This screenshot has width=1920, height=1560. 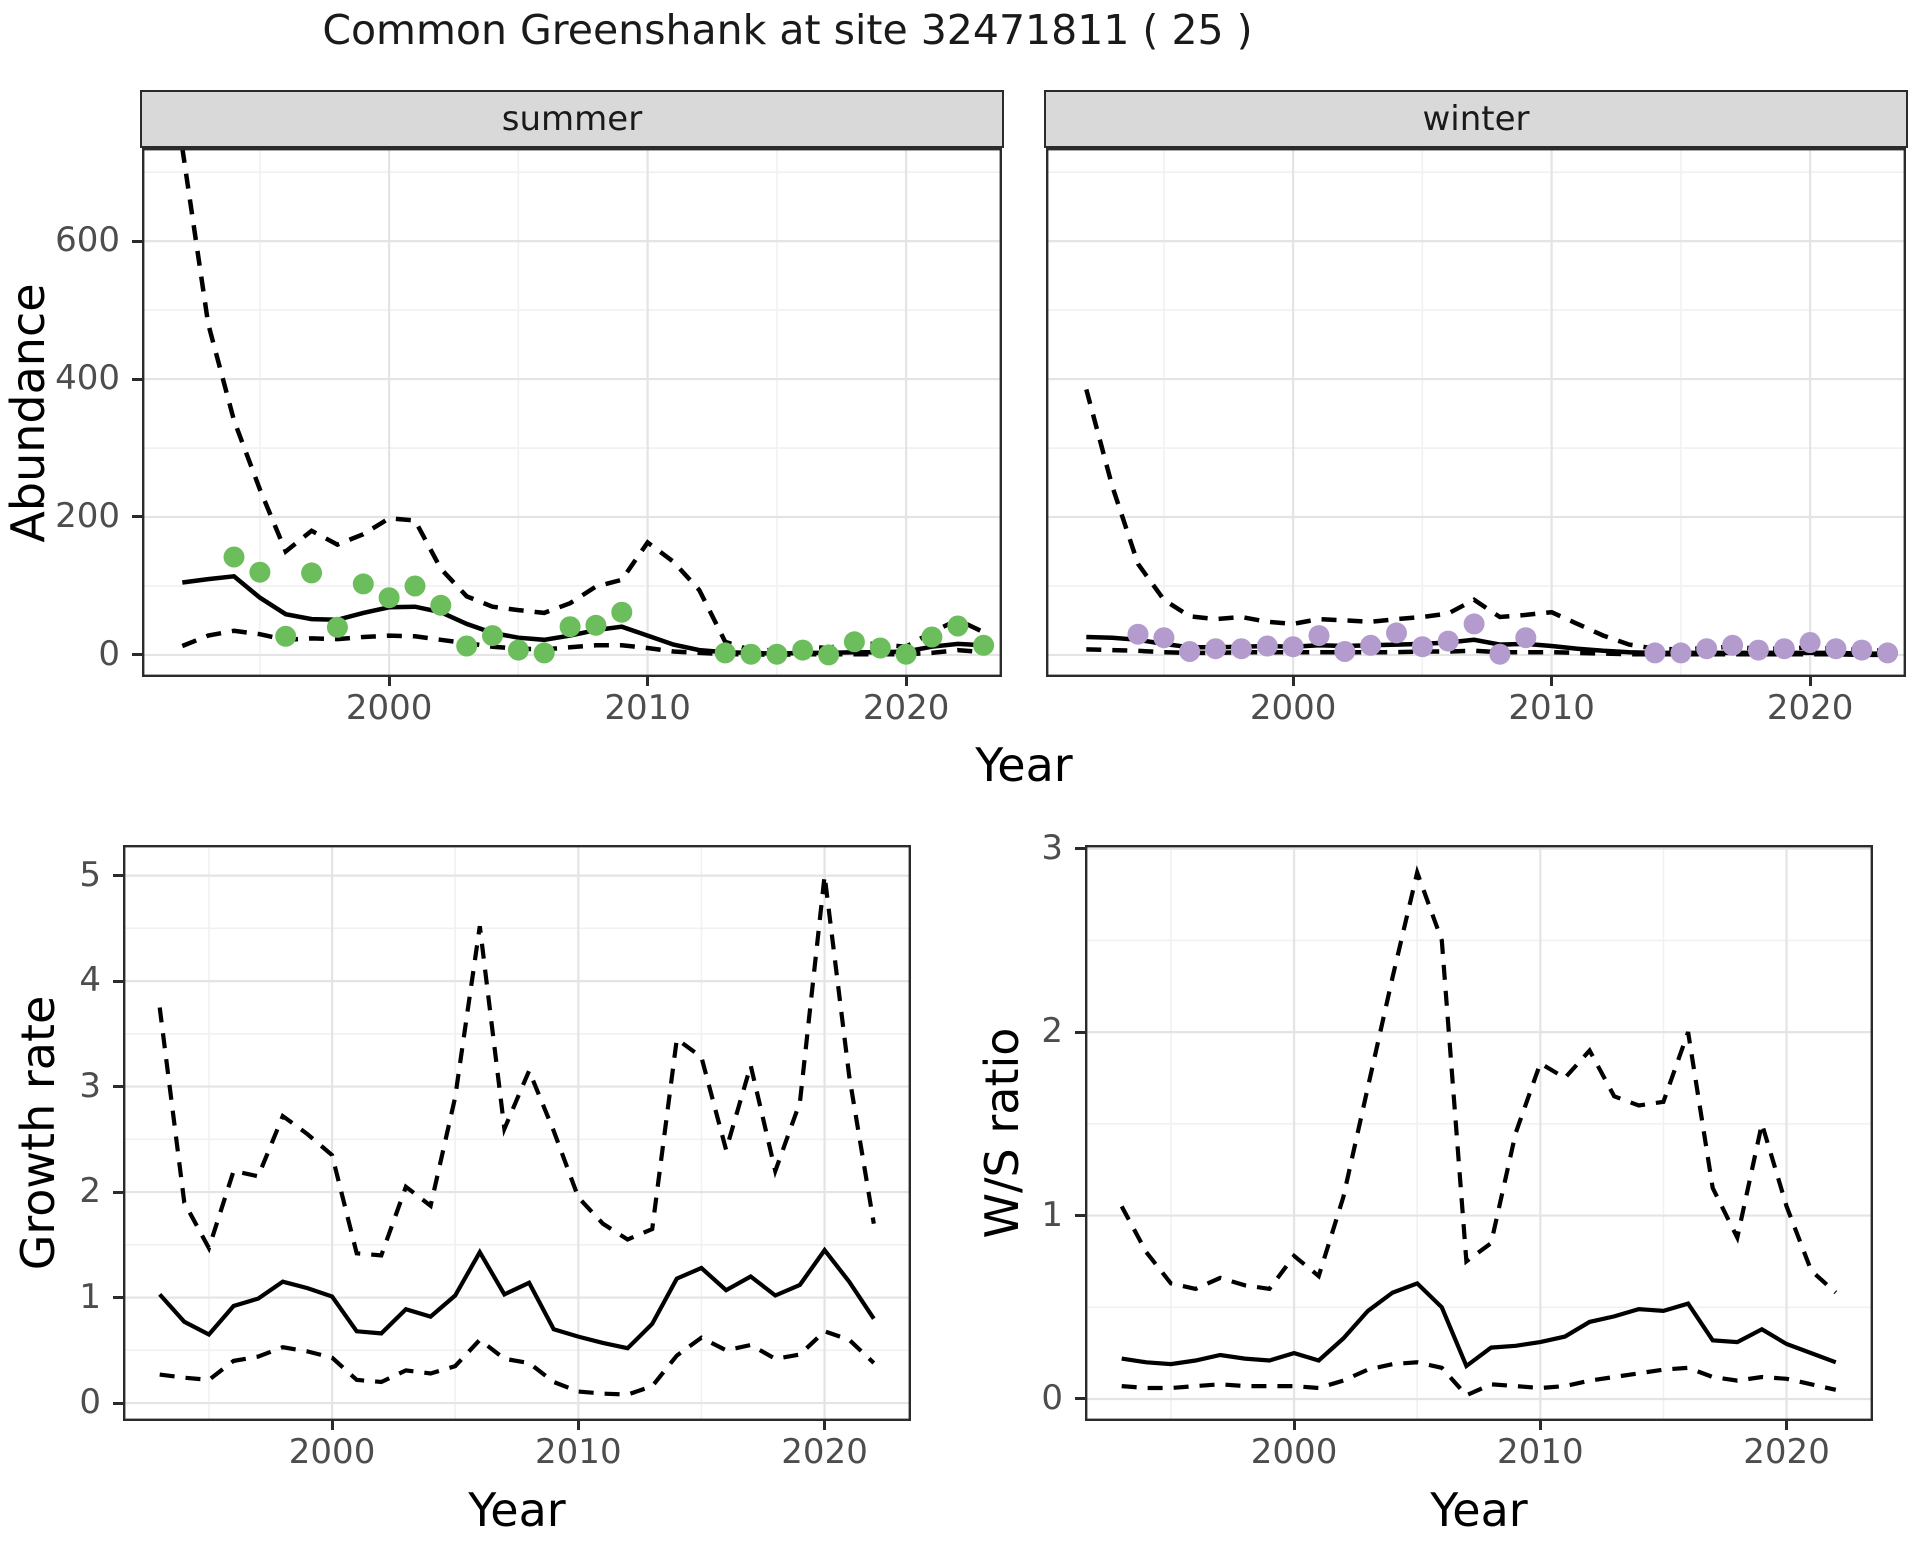 What do you see at coordinates (1476, 119) in the screenshot?
I see `facet-strip-winter: winter` at bounding box center [1476, 119].